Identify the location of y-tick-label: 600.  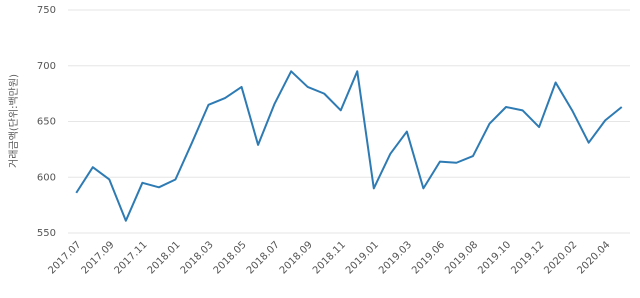
(46, 177).